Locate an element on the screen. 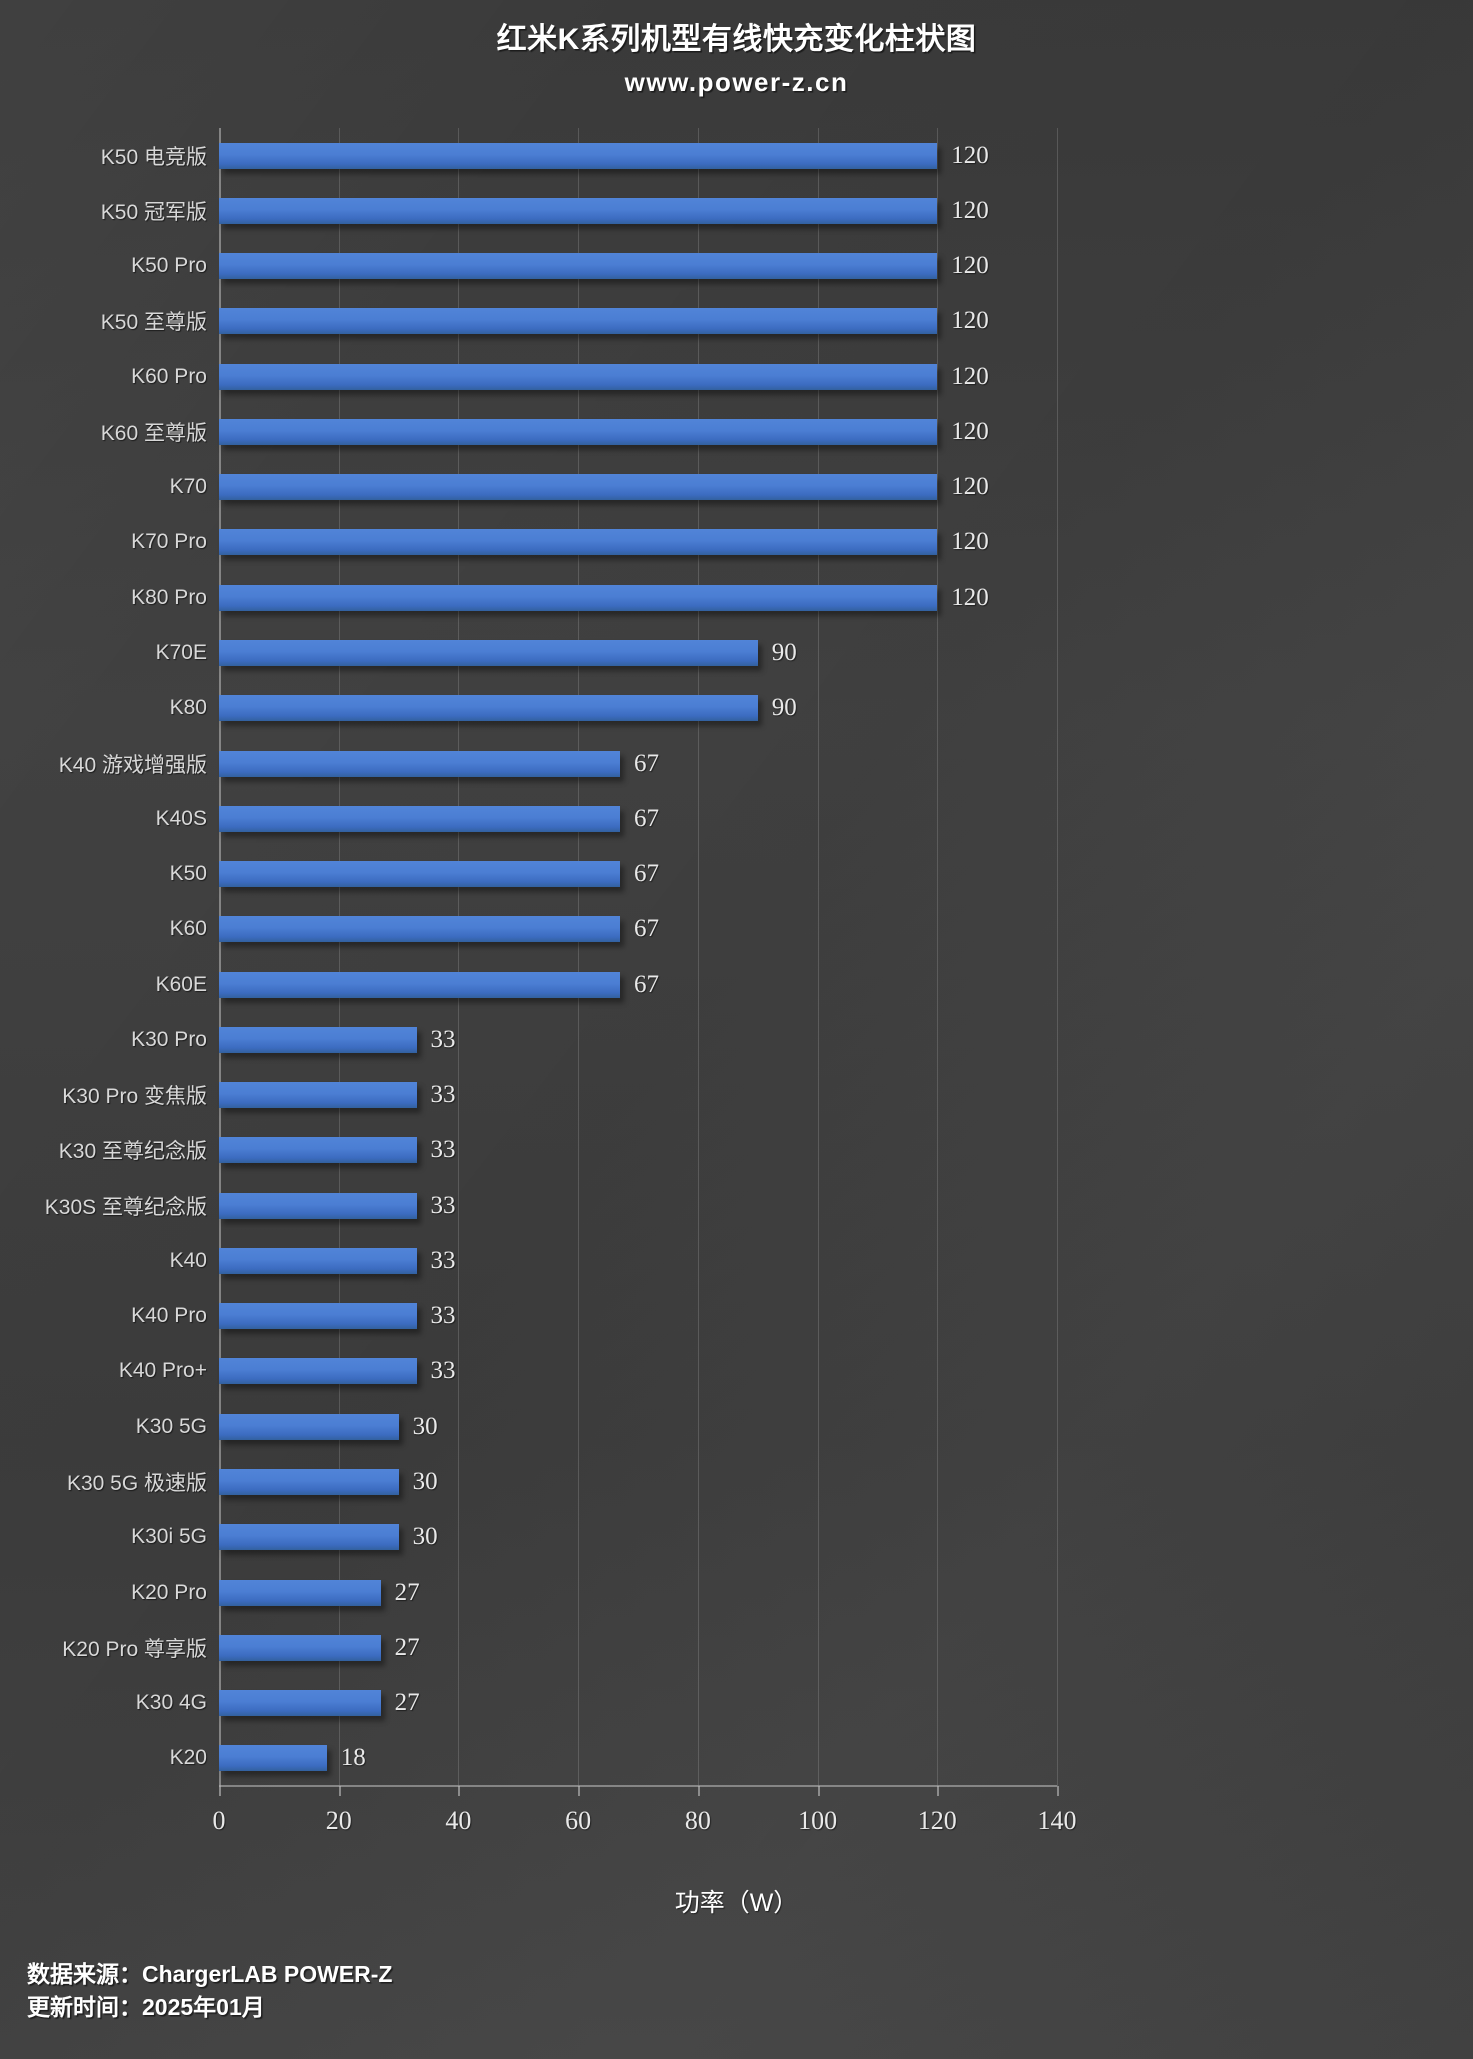 The height and width of the screenshot is (2059, 1473). bar-row: K40S 67 is located at coordinates (606, 818).